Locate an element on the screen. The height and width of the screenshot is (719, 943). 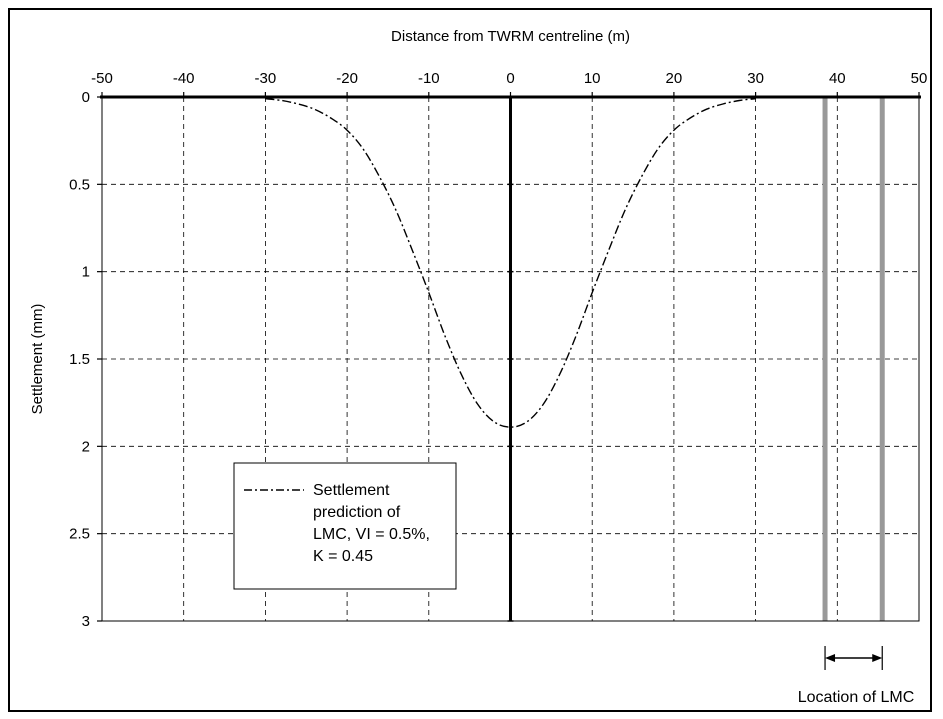
y-tick-label: 3 is located at coordinates (86, 621).